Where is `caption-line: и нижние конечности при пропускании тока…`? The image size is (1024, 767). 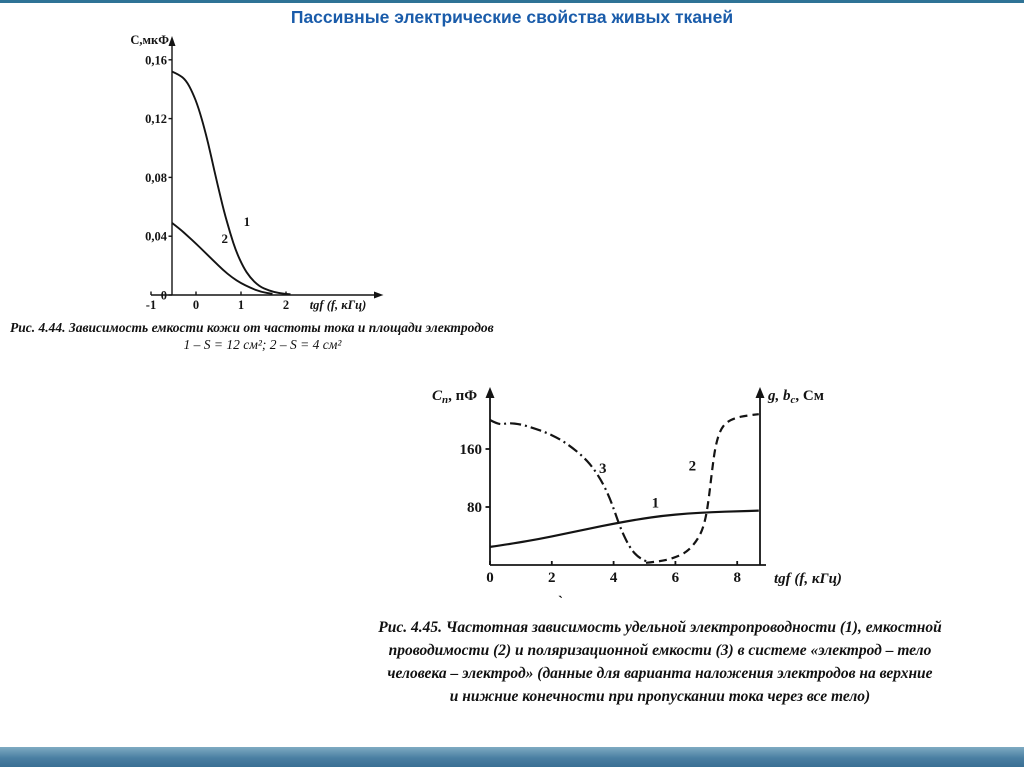 caption-line: и нижние конечности при пропускании тока… is located at coordinates (660, 696).